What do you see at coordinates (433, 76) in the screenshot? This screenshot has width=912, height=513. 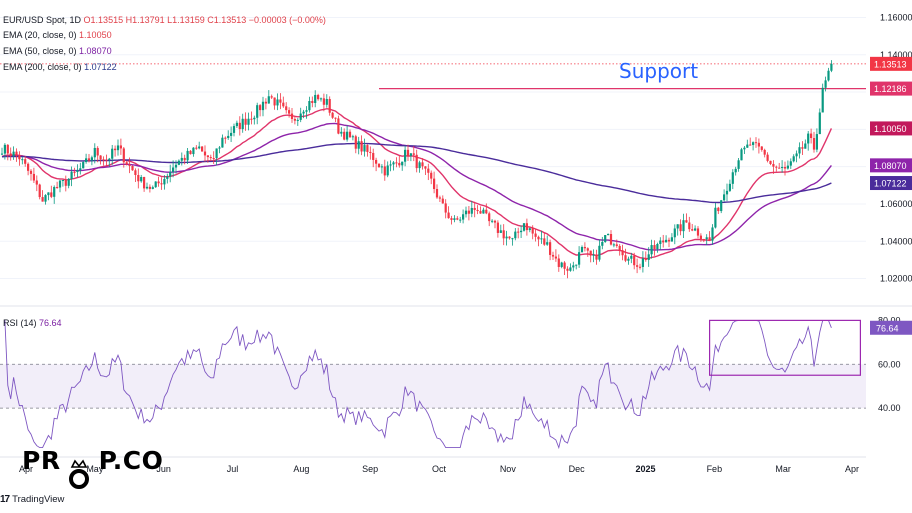 I see `support-line` at bounding box center [433, 76].